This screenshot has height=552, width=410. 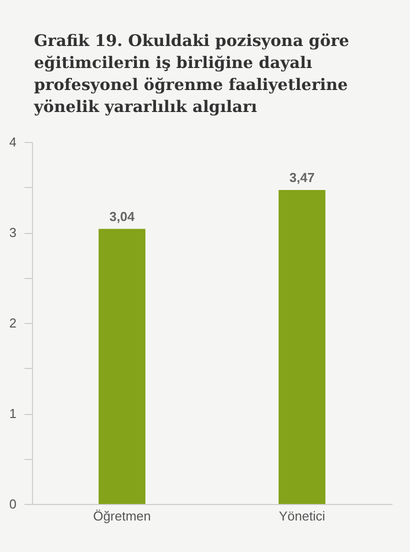 What do you see at coordinates (122, 216) in the screenshot?
I see `data-label: 3,04` at bounding box center [122, 216].